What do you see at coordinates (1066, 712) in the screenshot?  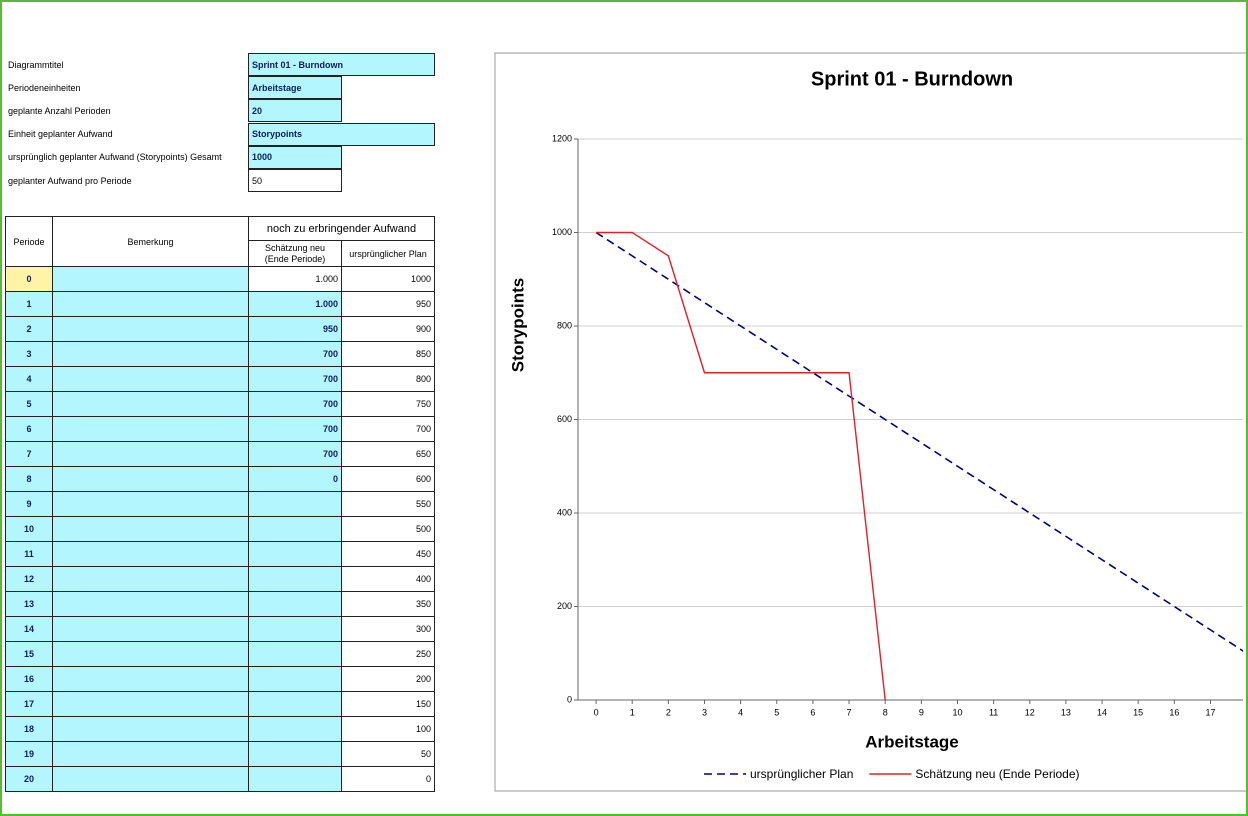 I see `x-tick-label: 13` at bounding box center [1066, 712].